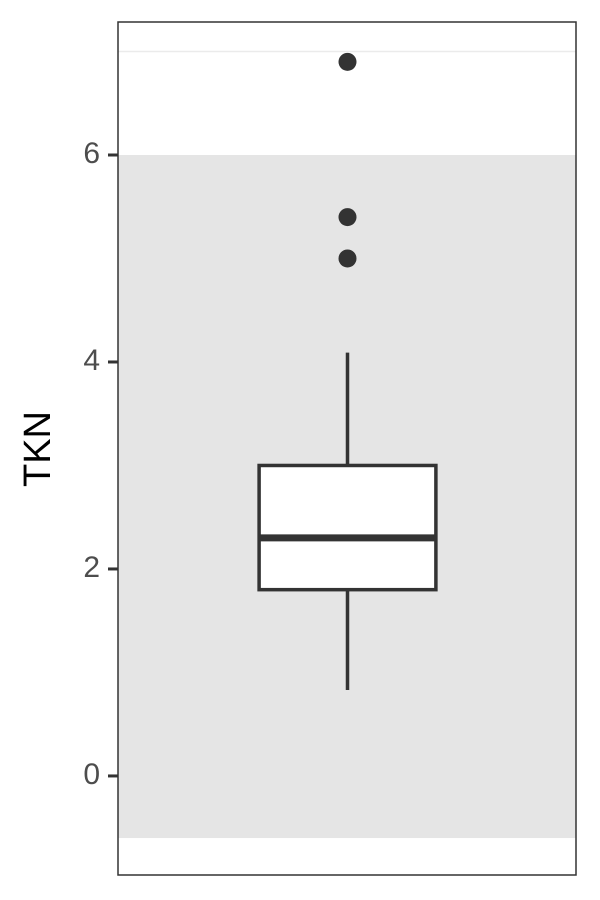 This screenshot has width=600, height=900. I want to click on box, so click(347, 527).